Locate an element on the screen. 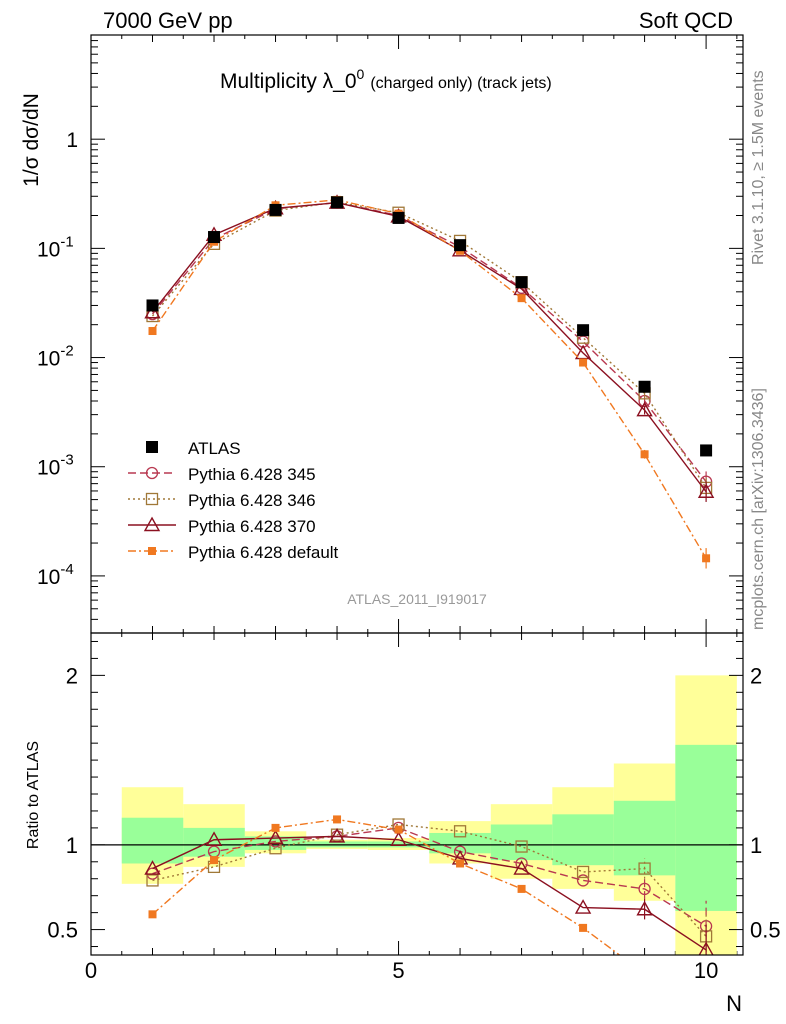 Image resolution: width=786 pixels, height=1024 pixels. y-tick-exp: -3 is located at coordinates (66, 460).